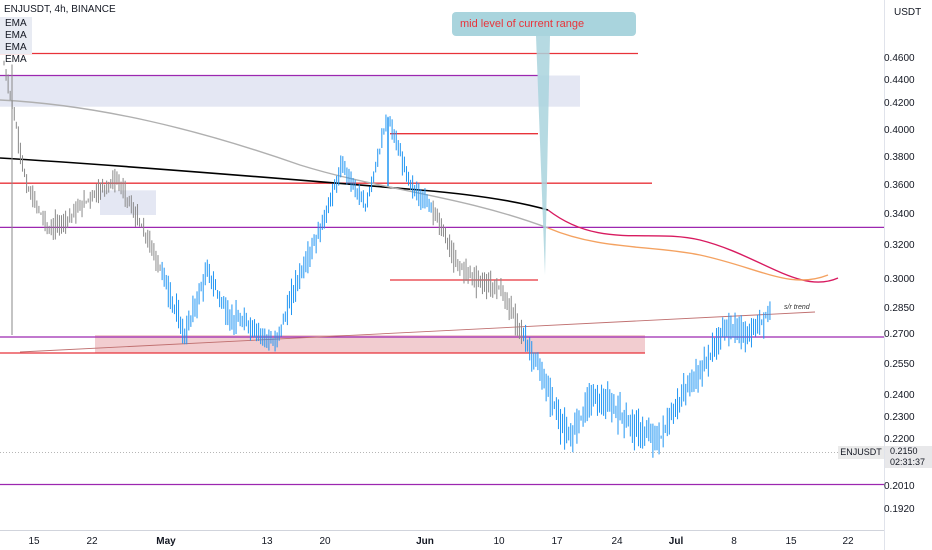 Image resolution: width=932 pixels, height=550 pixels. Describe the element at coordinates (899, 80) in the screenshot. I see `price-tick-label: 0.4400` at that location.